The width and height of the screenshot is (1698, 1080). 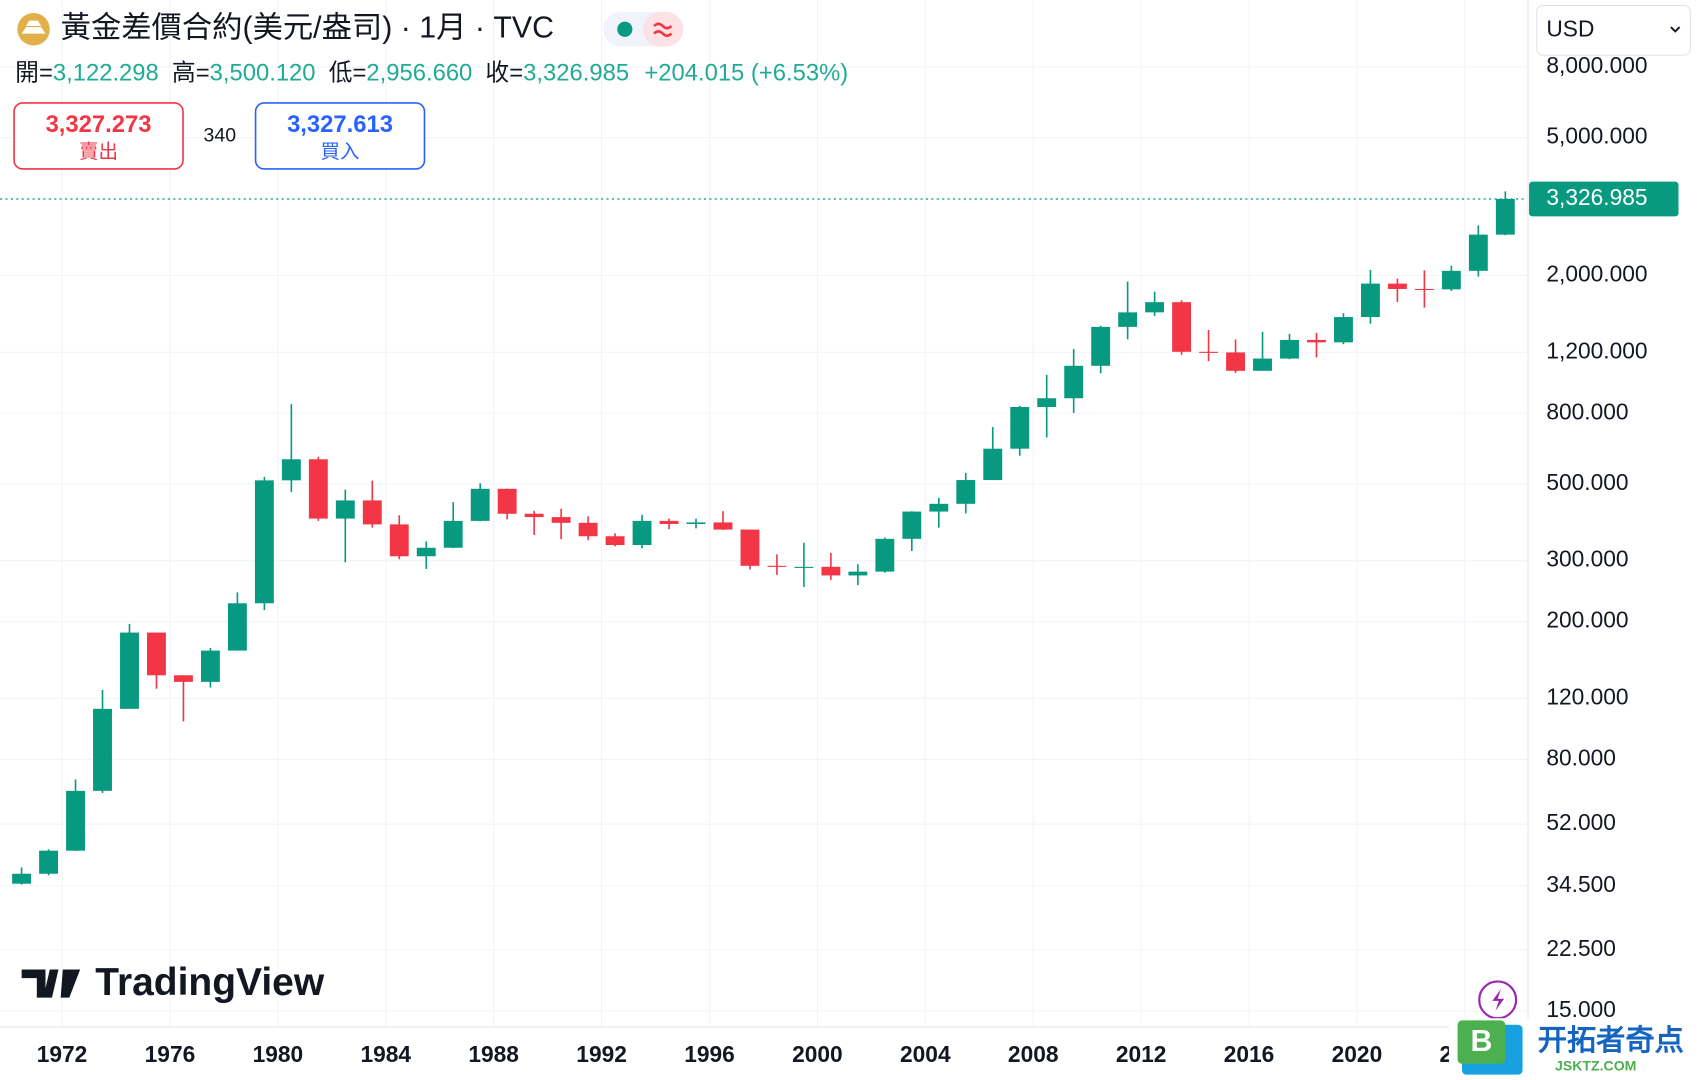 I want to click on watermark-logo-front, so click(x=1481, y=1042).